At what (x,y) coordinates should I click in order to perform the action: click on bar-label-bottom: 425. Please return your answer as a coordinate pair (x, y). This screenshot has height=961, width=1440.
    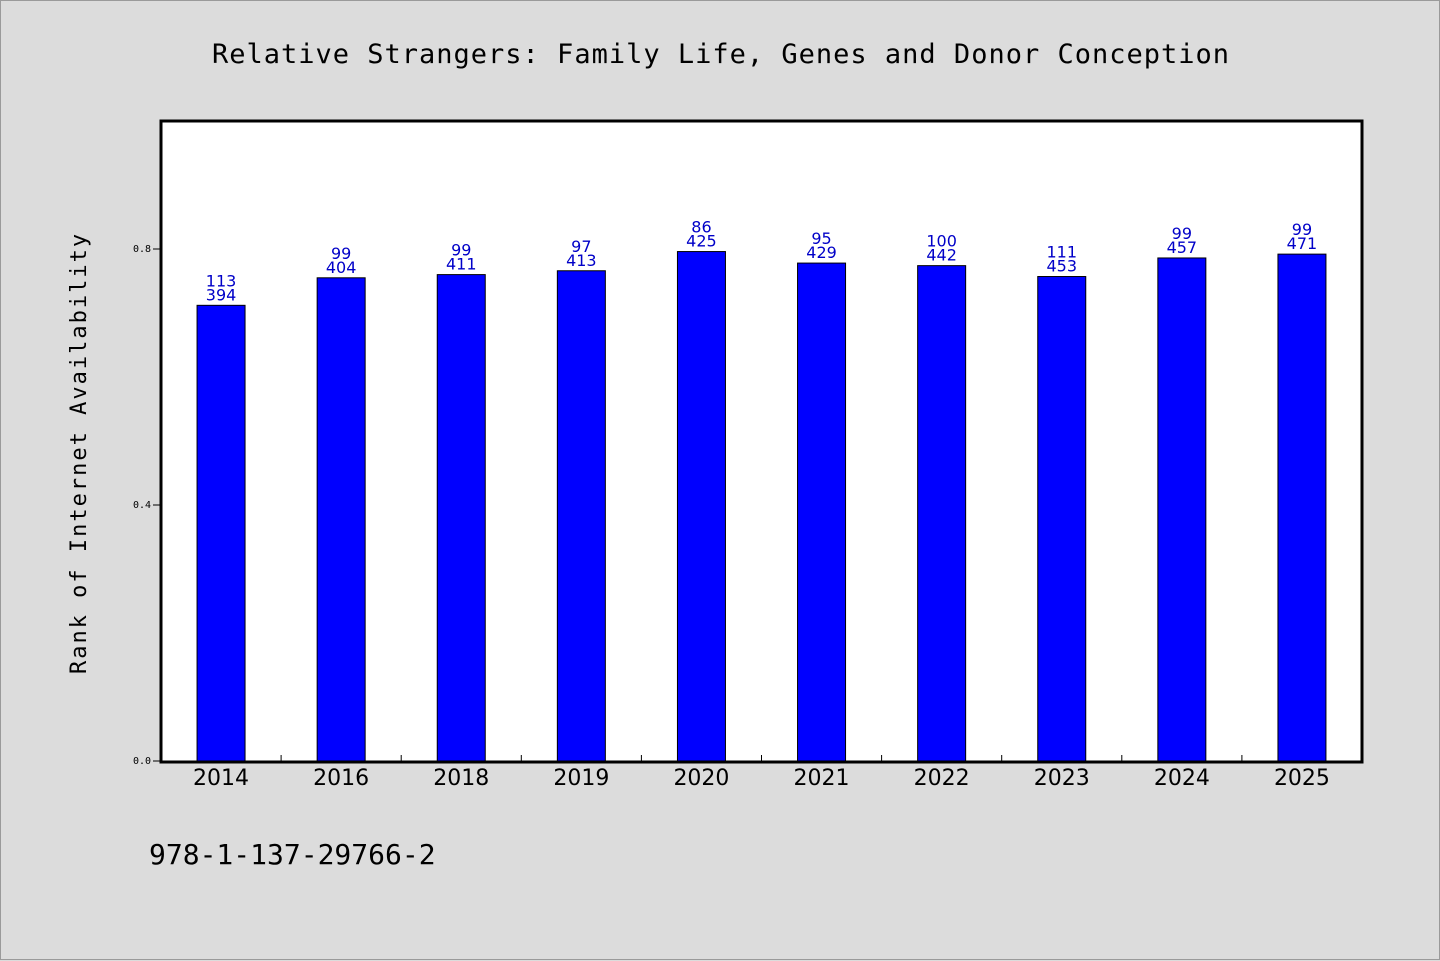
    Looking at the image, I should click on (701, 241).